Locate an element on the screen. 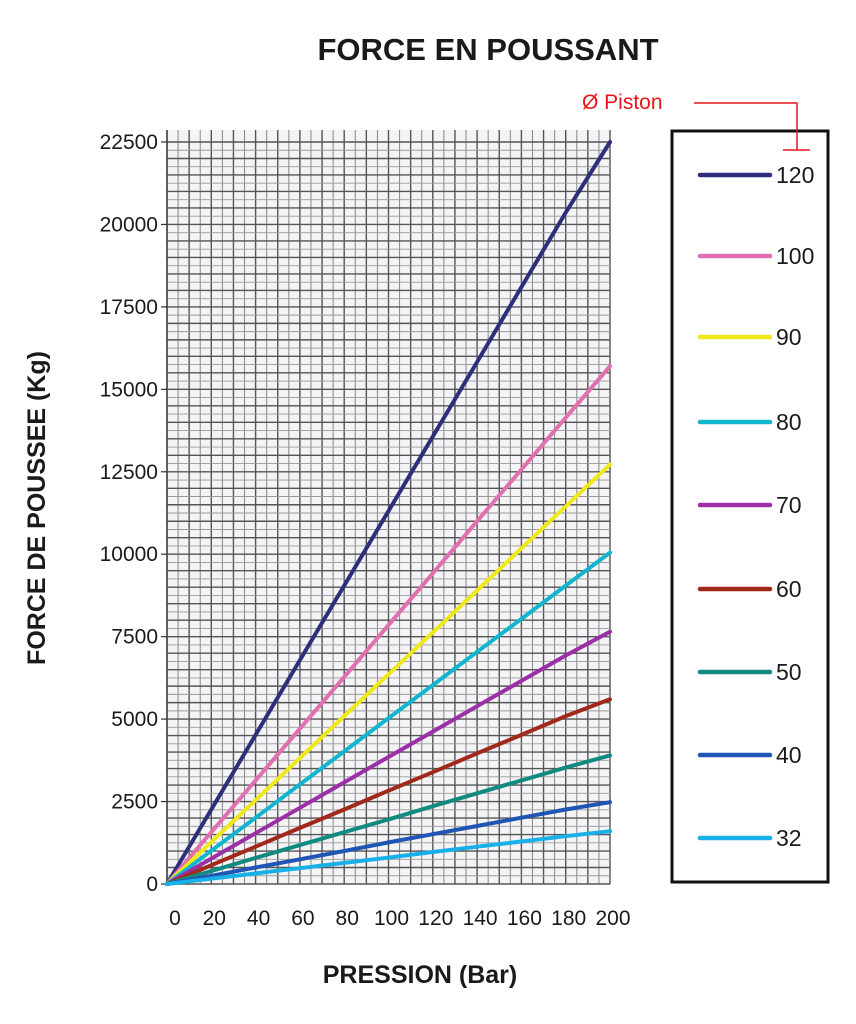  legend-label: 100 is located at coordinates (795, 256).